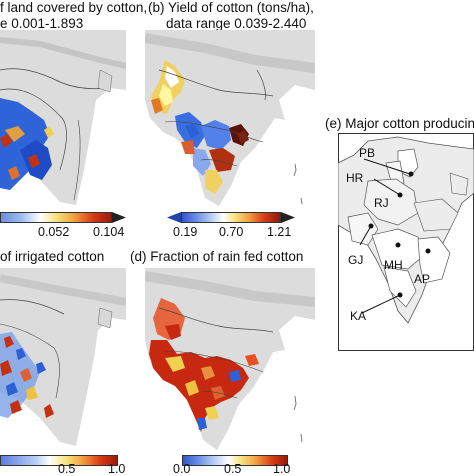 This screenshot has height=476, width=474. Describe the element at coordinates (42, 23) in the screenshot. I see `panel-a-title-line2: e 0.001-1.893` at that location.